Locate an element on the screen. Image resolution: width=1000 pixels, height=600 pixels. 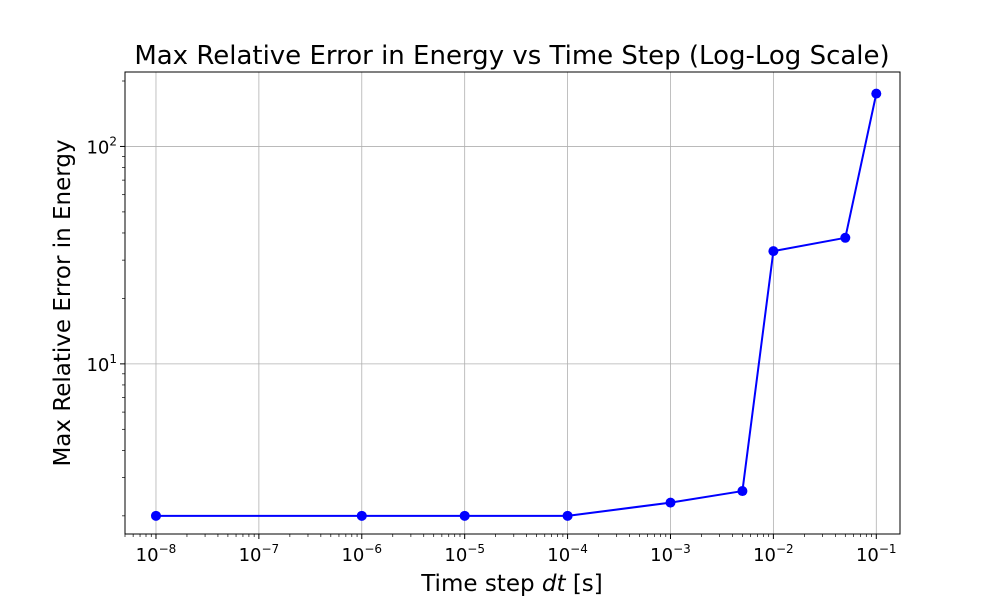
x-tick-label: 10⁻⁶ is located at coordinates (361, 554).